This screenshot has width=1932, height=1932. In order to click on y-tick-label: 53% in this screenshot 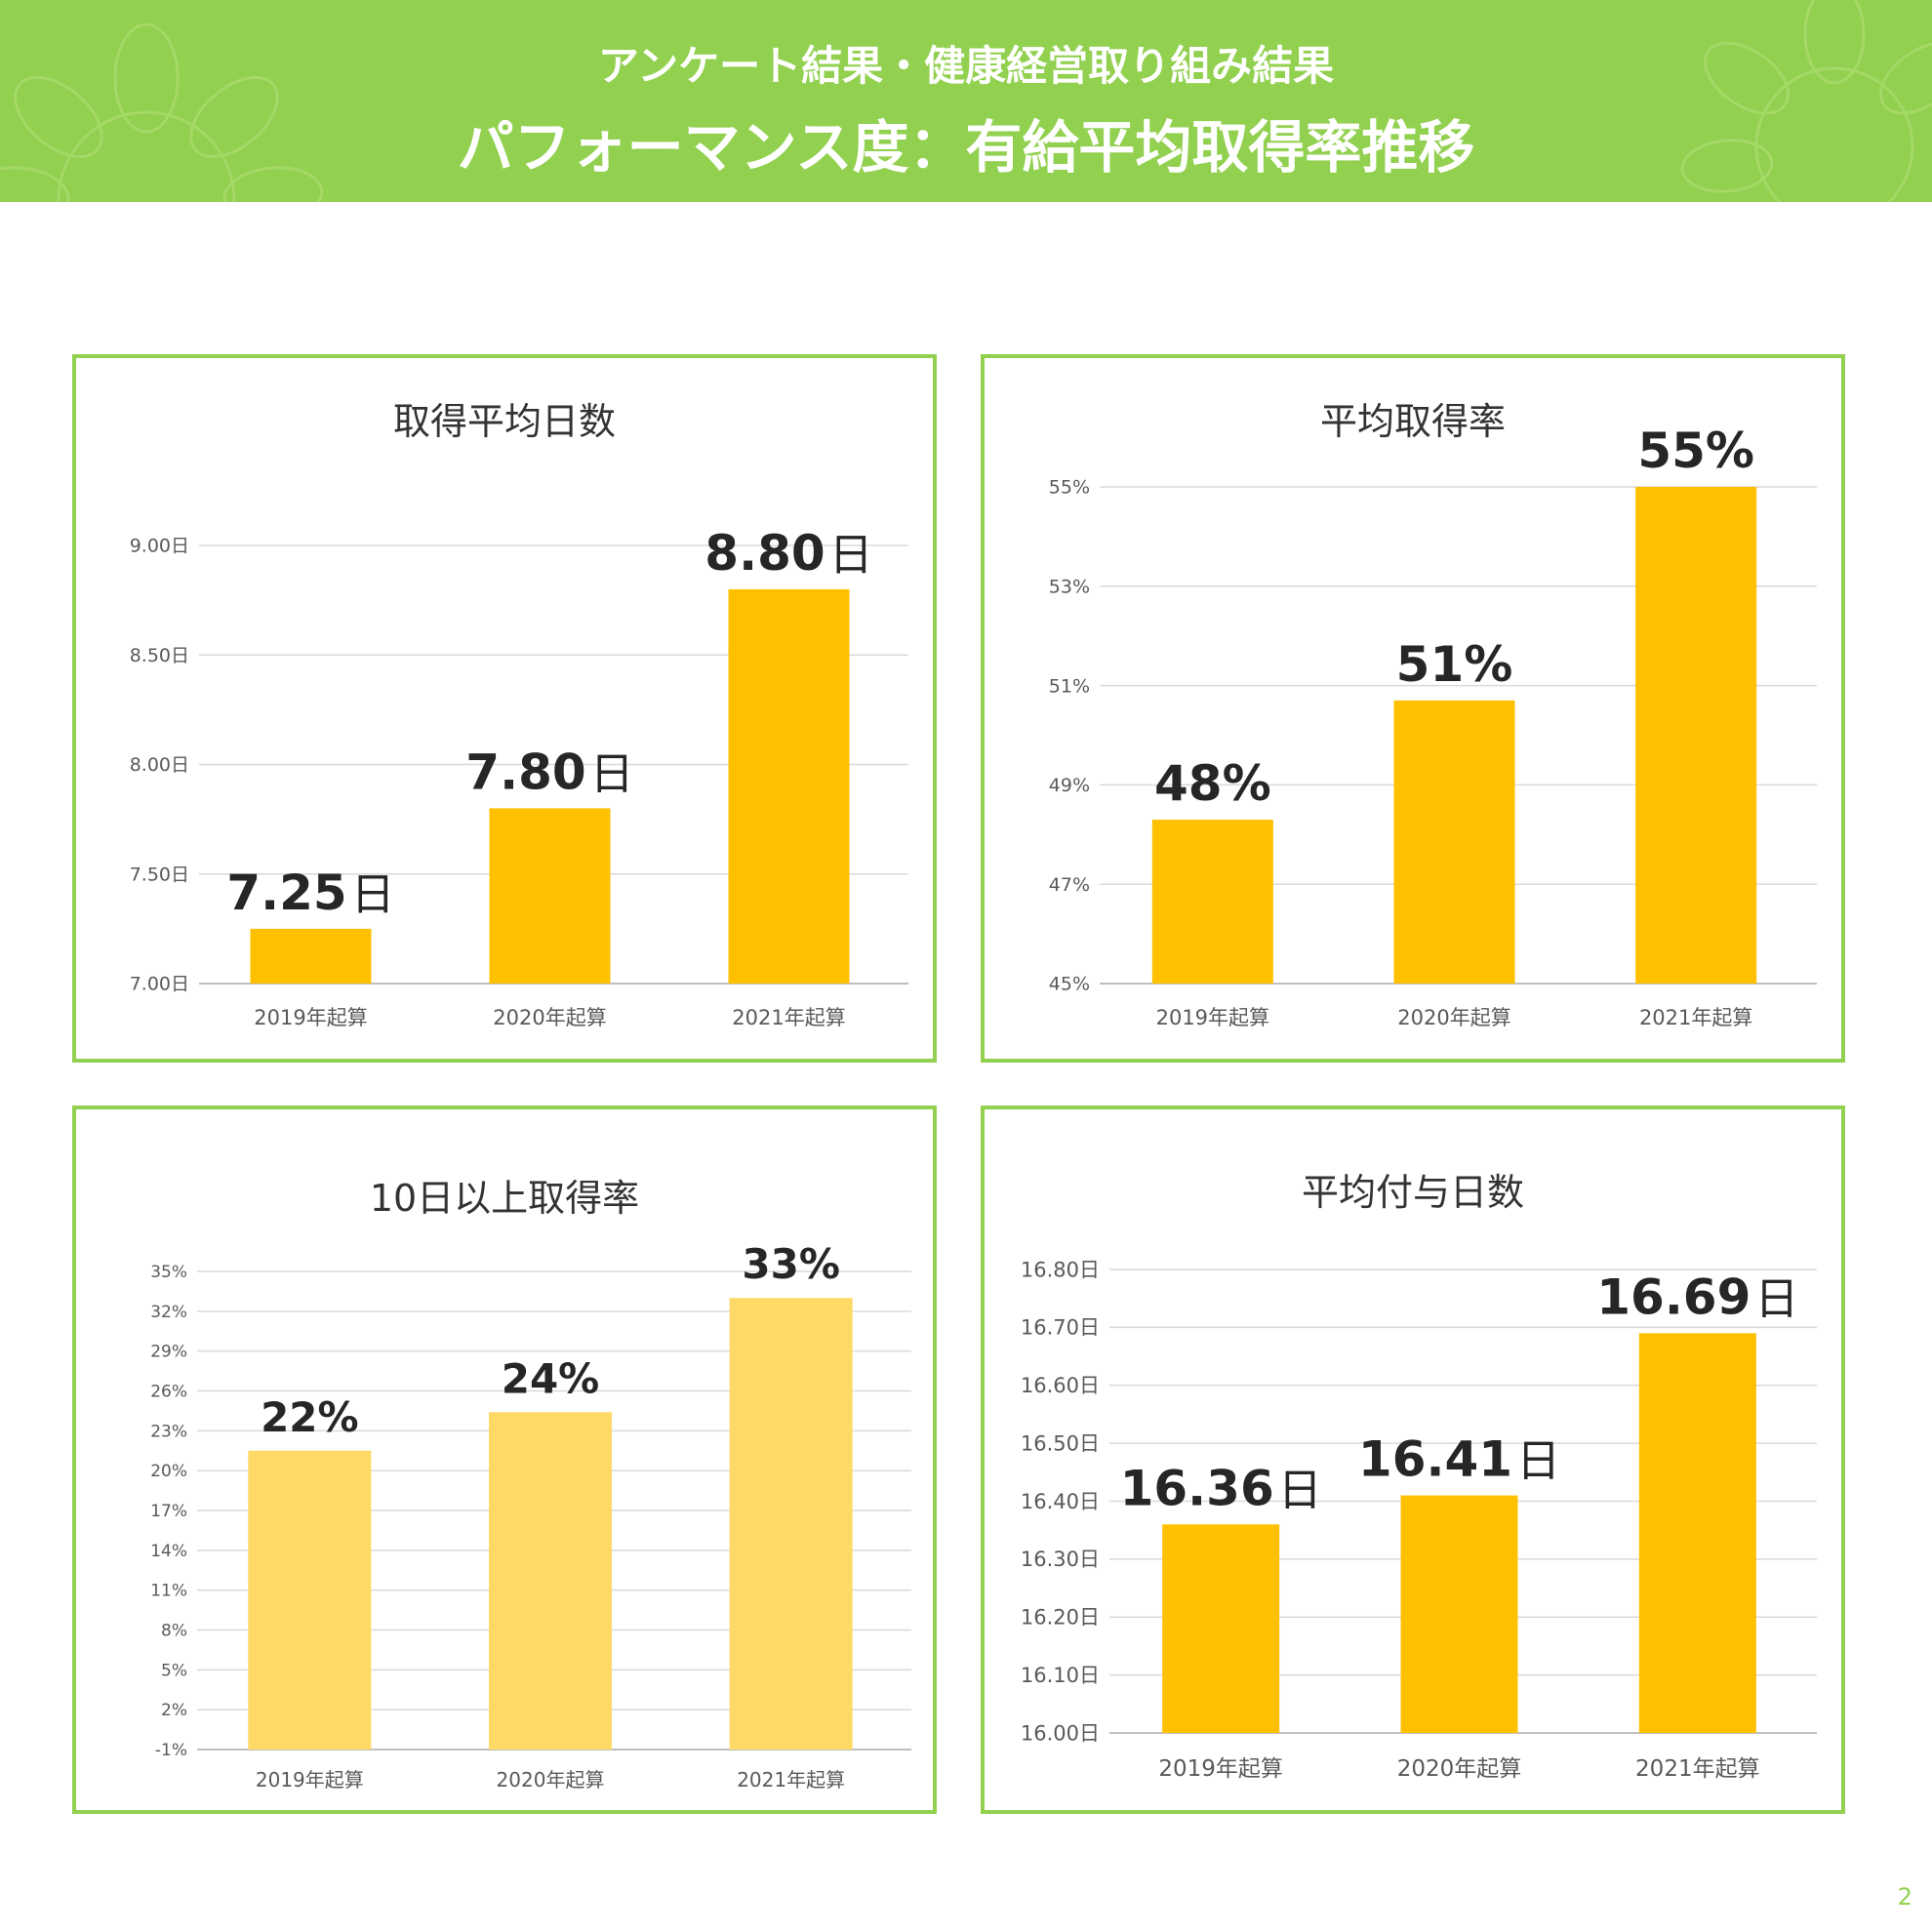, I will do `click(1069, 586)`.